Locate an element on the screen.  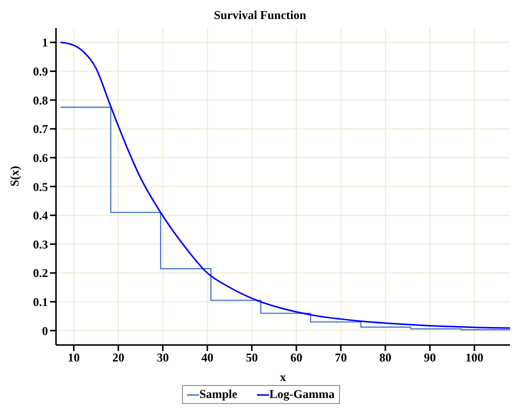
x-tick-label: 80 is located at coordinates (385, 357).